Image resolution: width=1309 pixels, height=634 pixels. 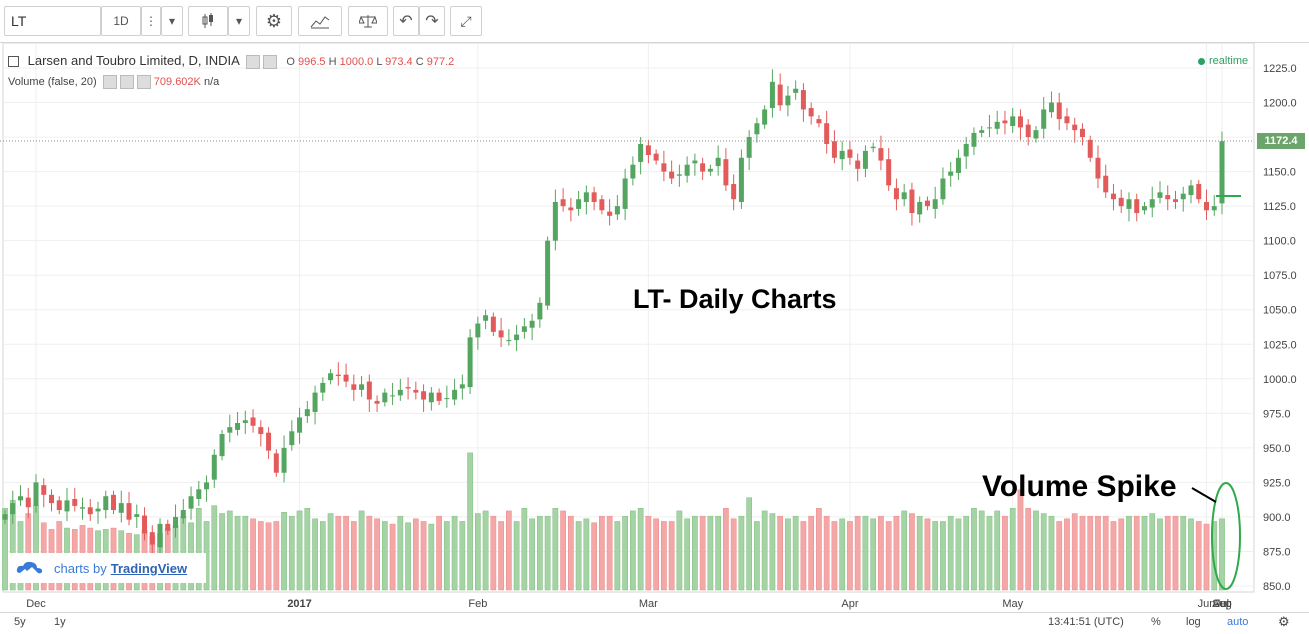 What do you see at coordinates (1280, 104) in the screenshot?
I see `y-tick-label: 1200.0` at bounding box center [1280, 104].